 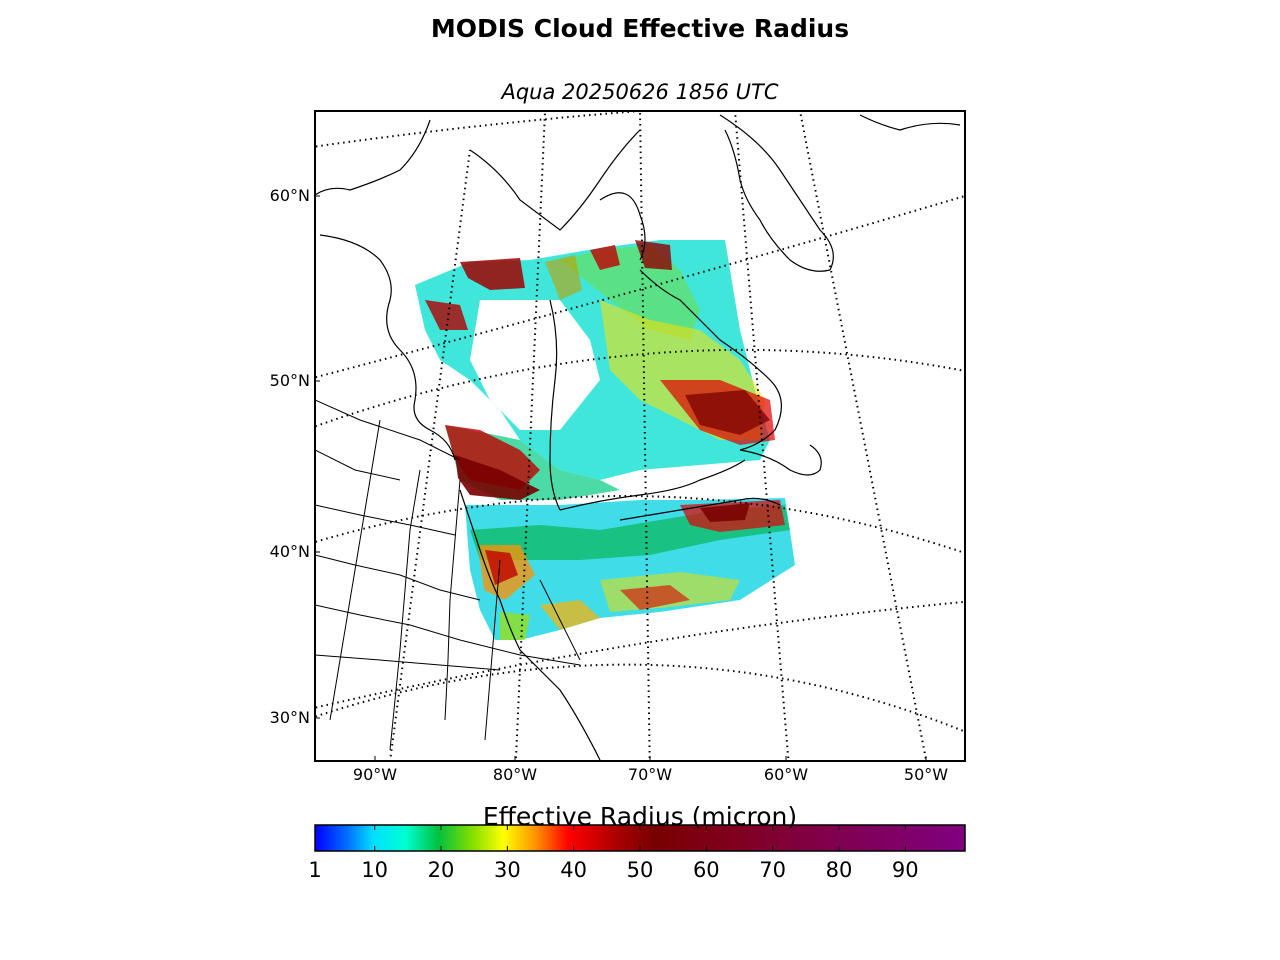 What do you see at coordinates (905, 870) in the screenshot?
I see `colorbar-tick-label: 90` at bounding box center [905, 870].